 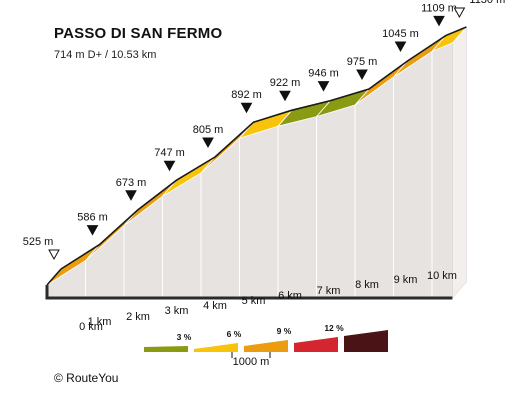 I want to click on legend-threshold-label: 9 %, so click(x=284, y=331).